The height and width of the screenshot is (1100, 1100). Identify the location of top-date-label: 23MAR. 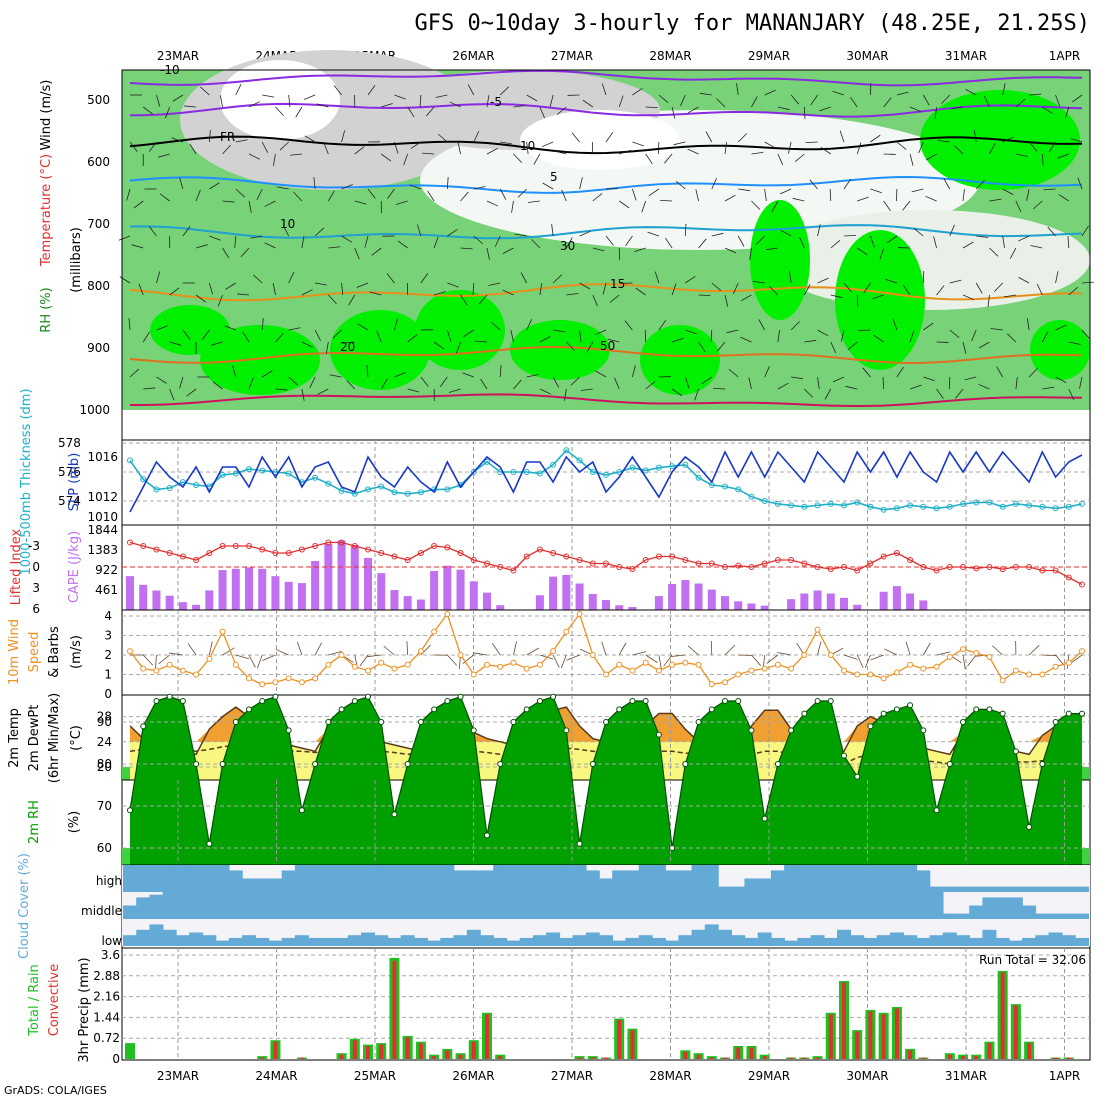
(178, 56).